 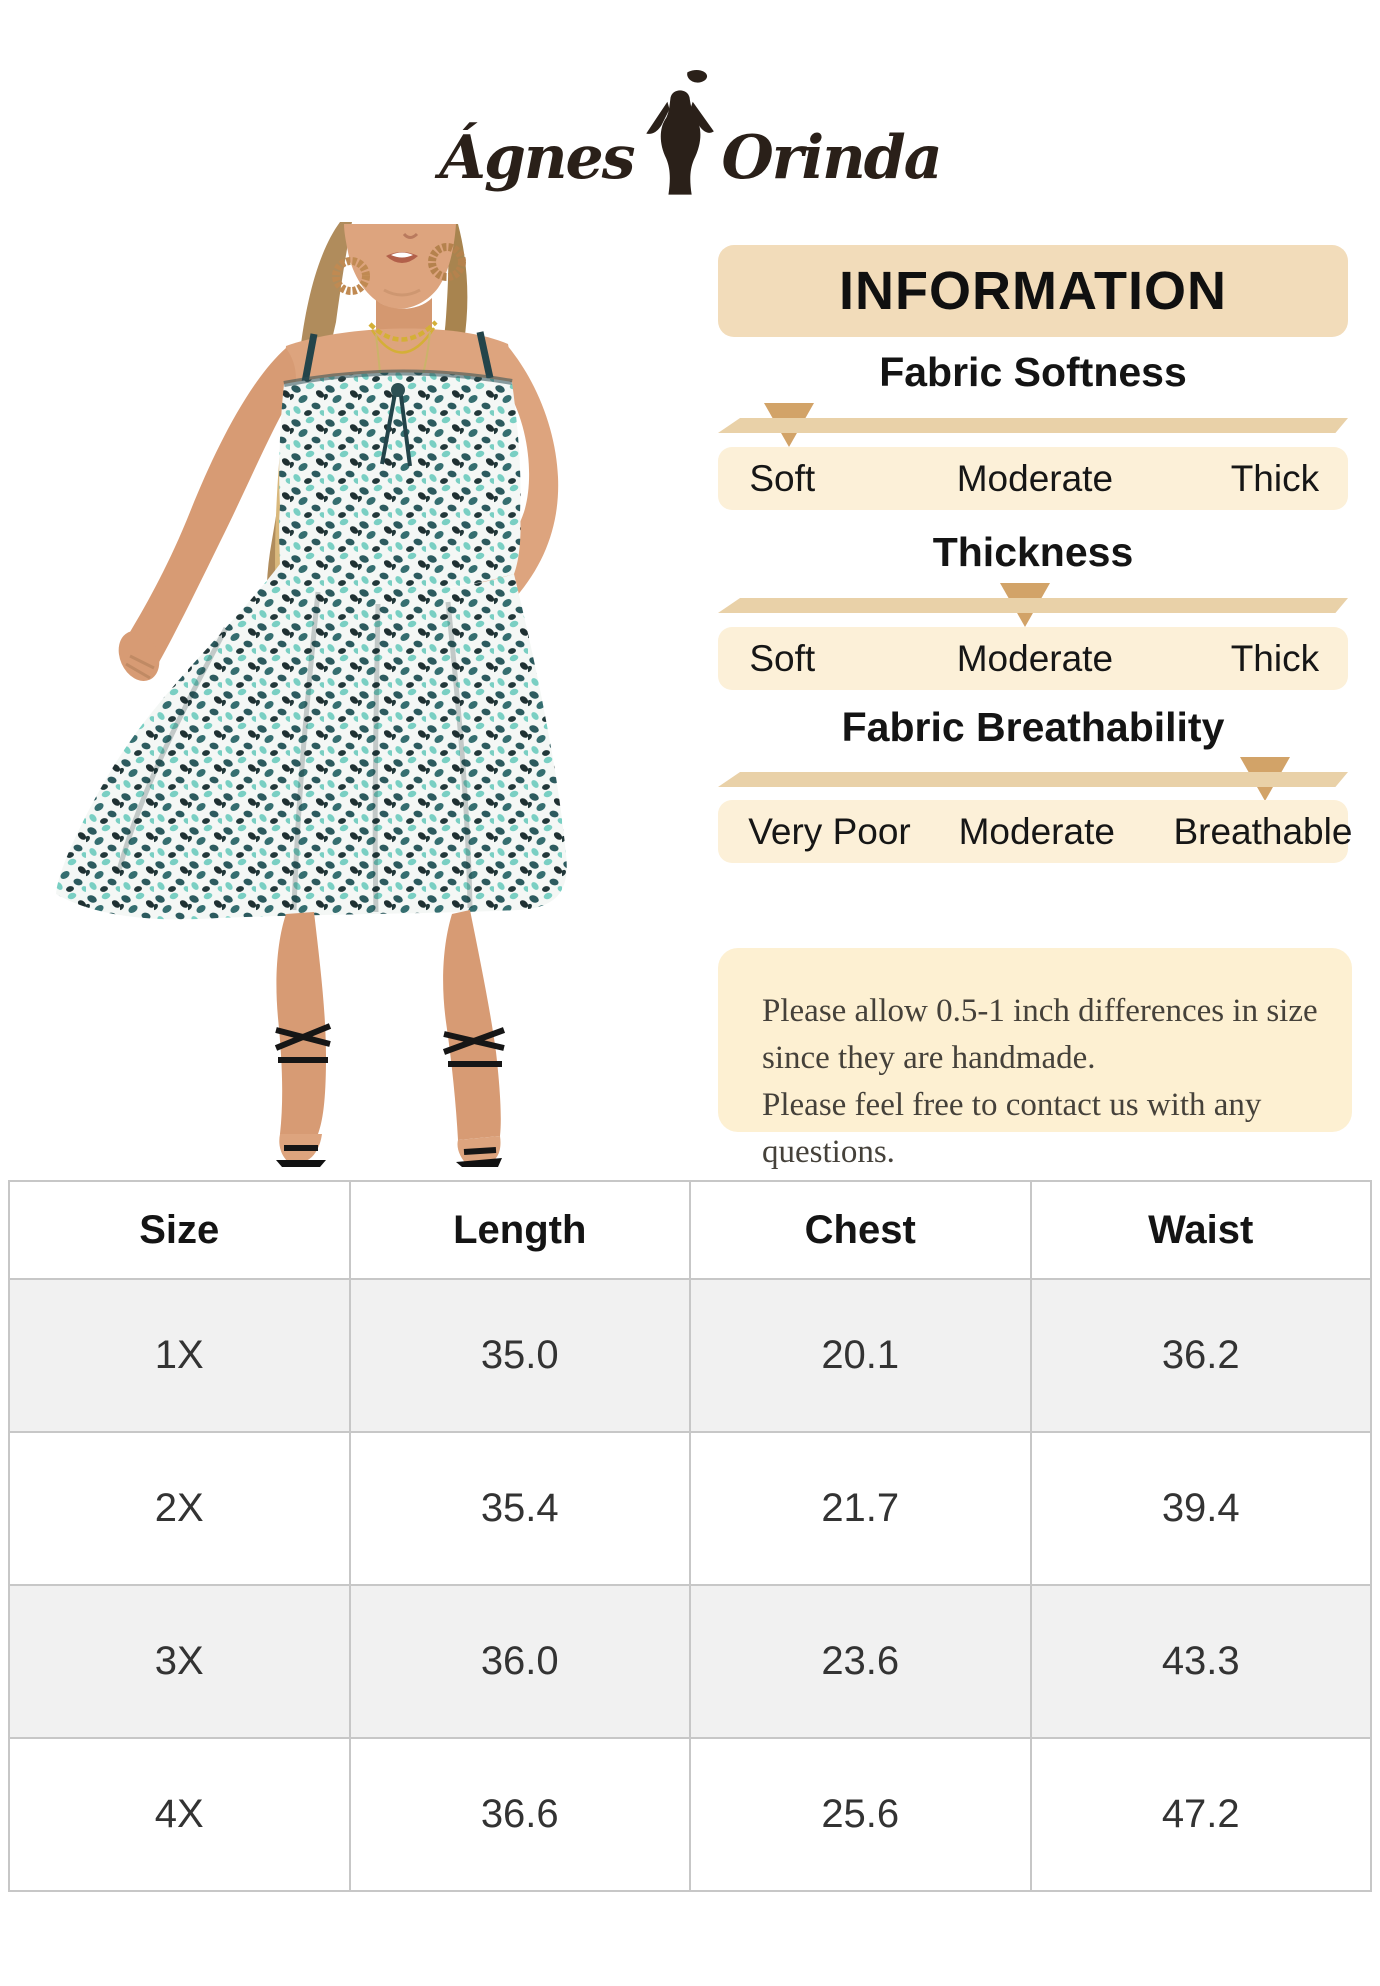 I want to click on thickness-labels: Soft Moderate Thick, so click(x=1033, y=658).